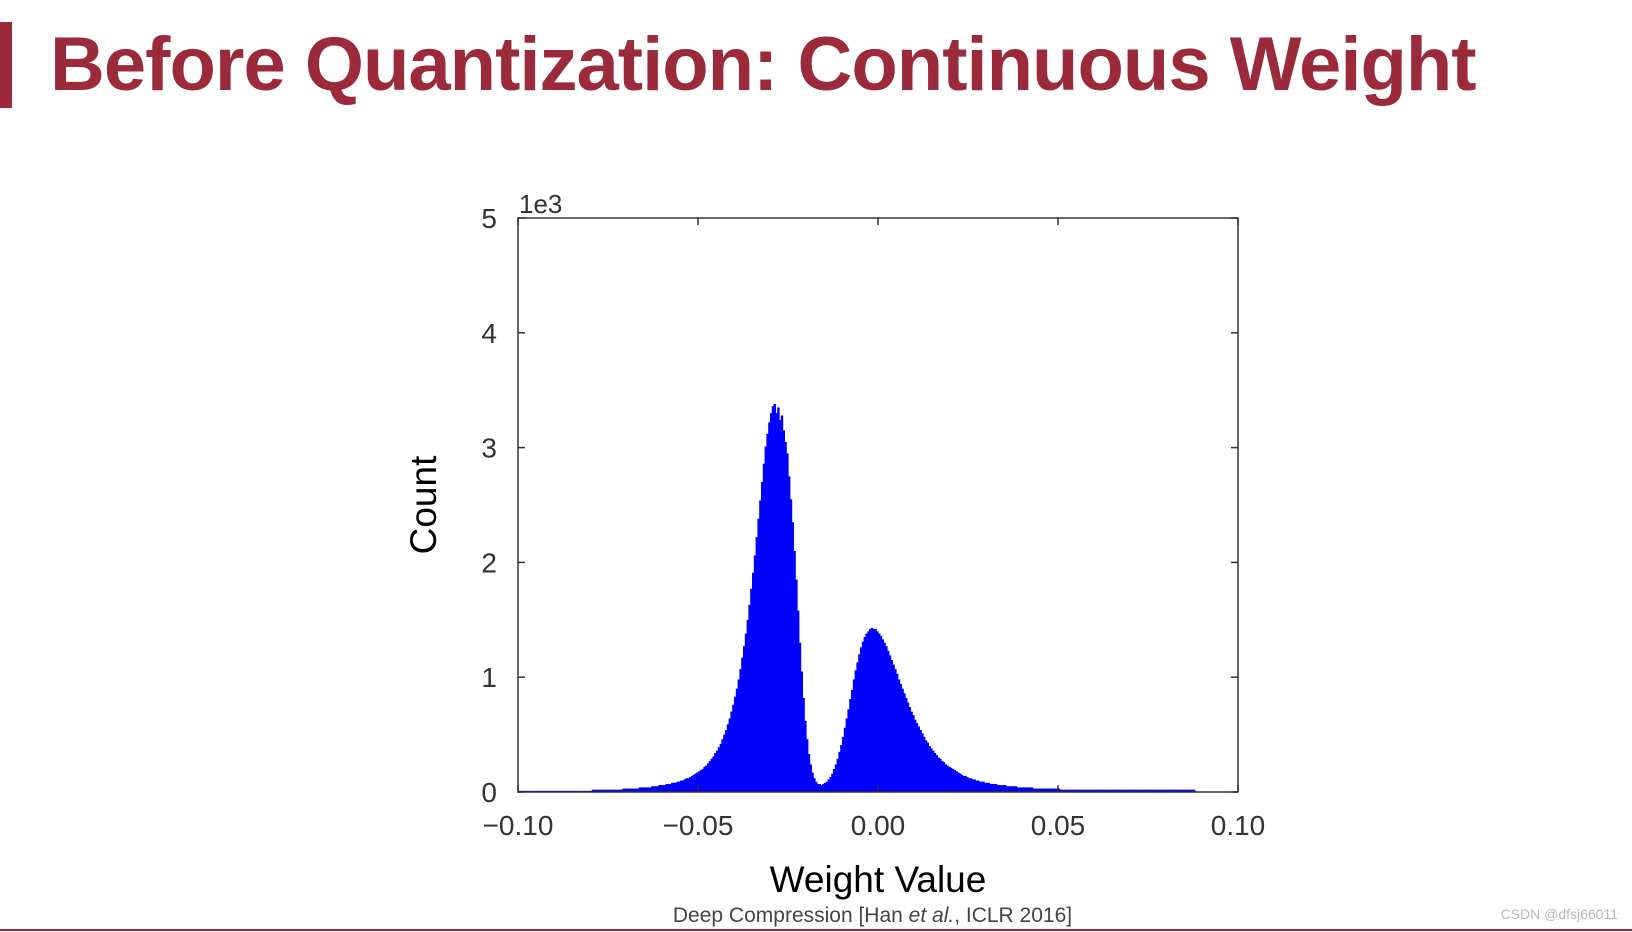  What do you see at coordinates (518, 825) in the screenshot?
I see `x-tick-label: −0.10` at bounding box center [518, 825].